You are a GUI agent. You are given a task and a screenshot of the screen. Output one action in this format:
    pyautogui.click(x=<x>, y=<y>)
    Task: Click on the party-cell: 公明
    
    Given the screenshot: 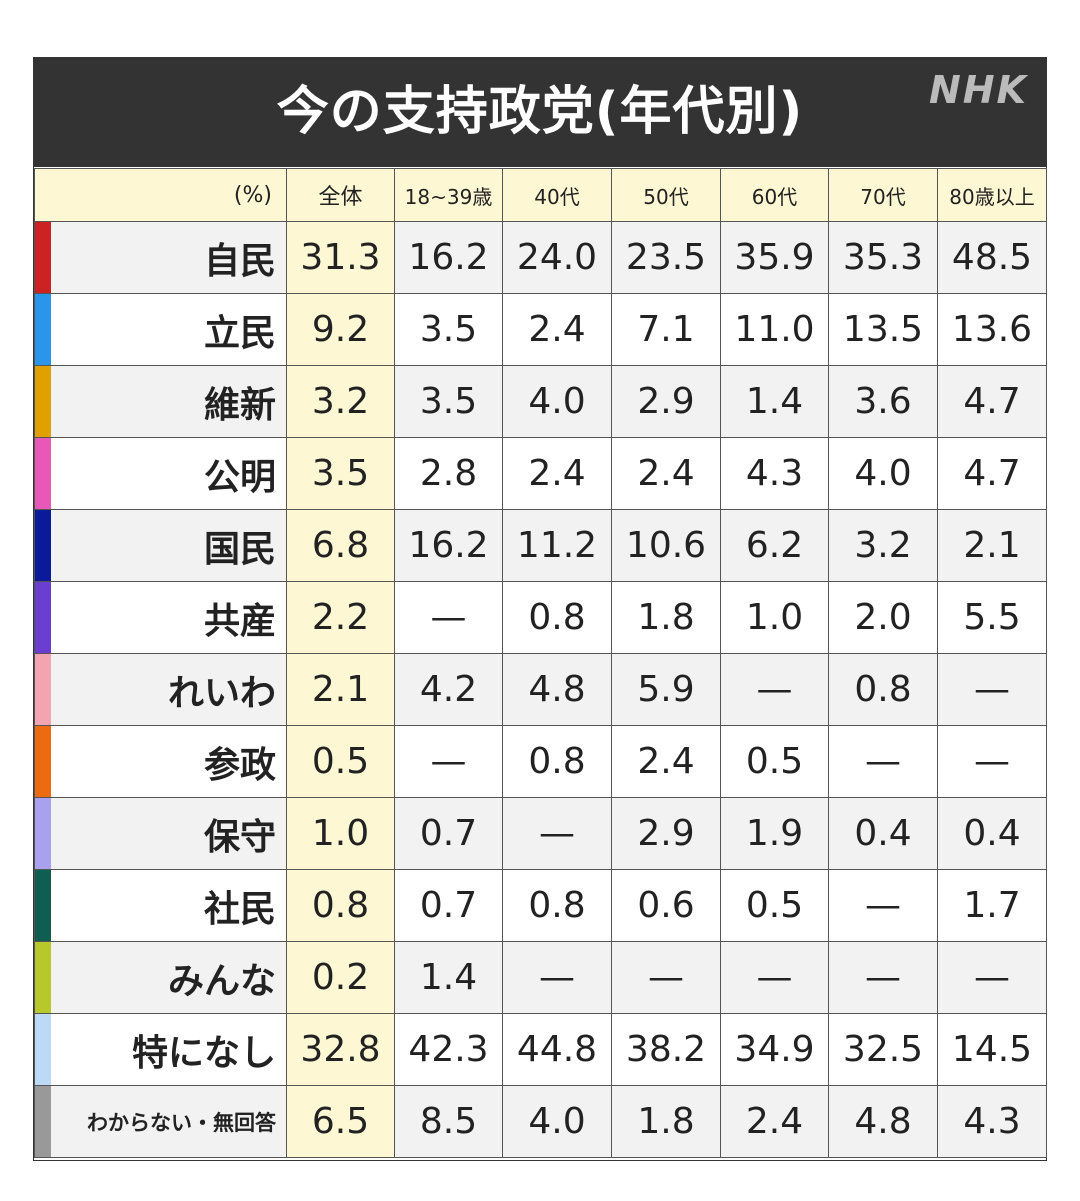 What is the action you would take?
    pyautogui.click(x=160, y=473)
    